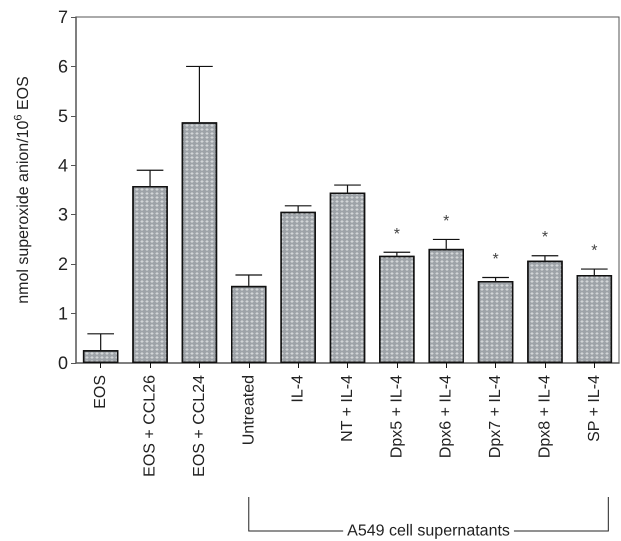 The width and height of the screenshot is (621, 541). I want to click on x-tick-label: Dpx5 + IL-4, so click(397, 416).